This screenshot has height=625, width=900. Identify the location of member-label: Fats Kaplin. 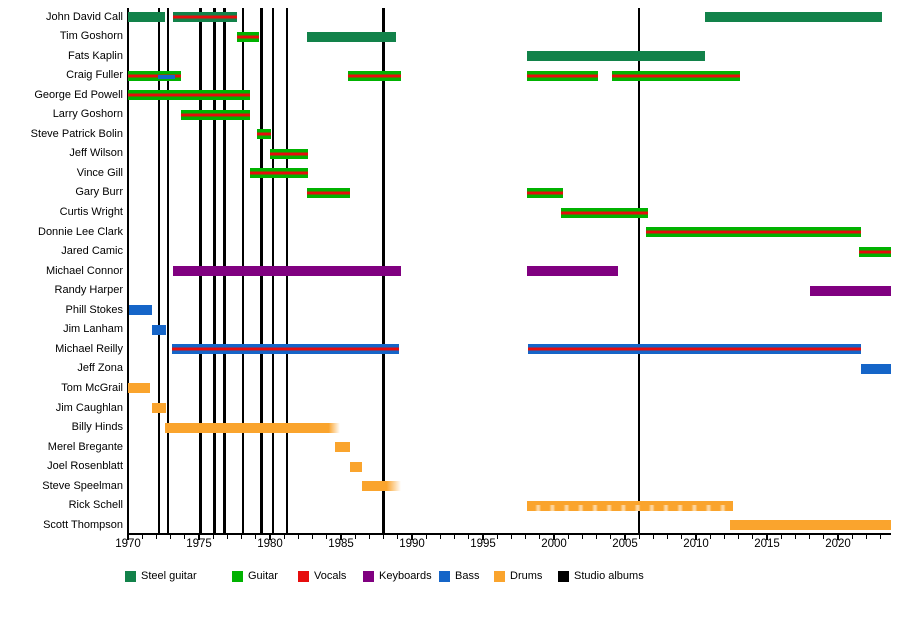
(95, 55).